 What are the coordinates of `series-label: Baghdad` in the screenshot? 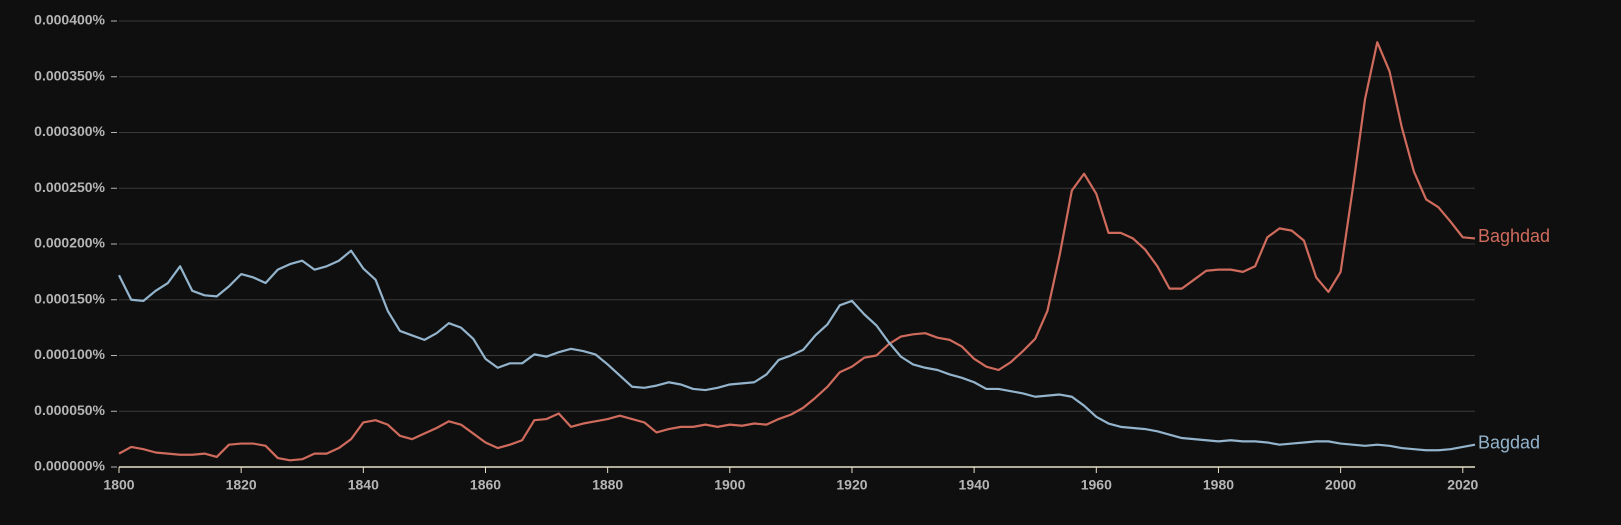 It's located at (1514, 236).